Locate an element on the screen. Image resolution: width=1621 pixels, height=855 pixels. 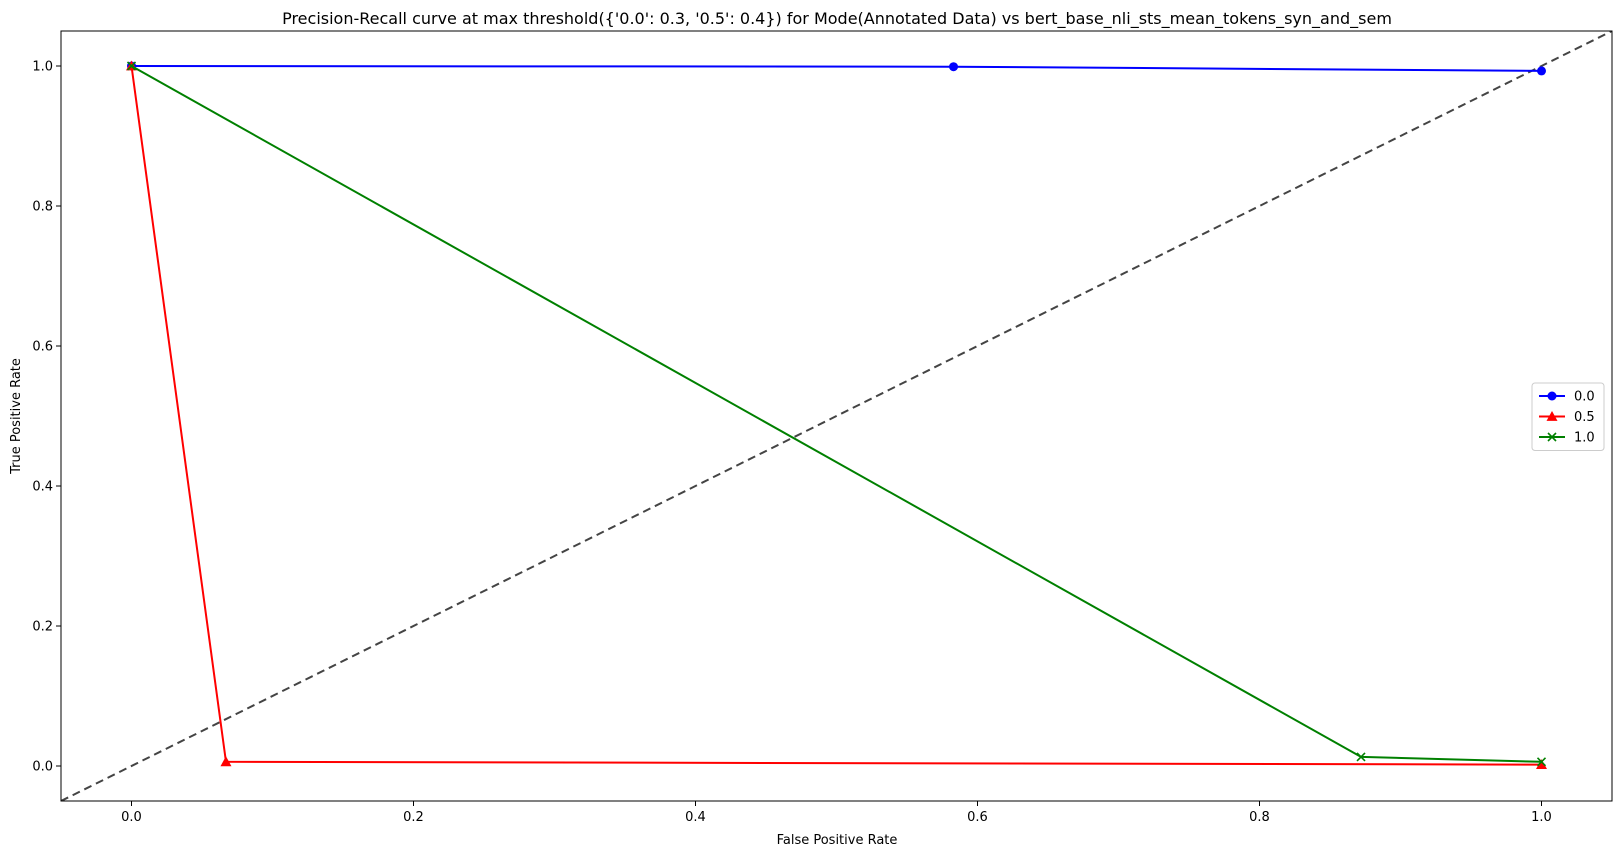
y-axis-title: True Positive Rate is located at coordinates (16, 416).